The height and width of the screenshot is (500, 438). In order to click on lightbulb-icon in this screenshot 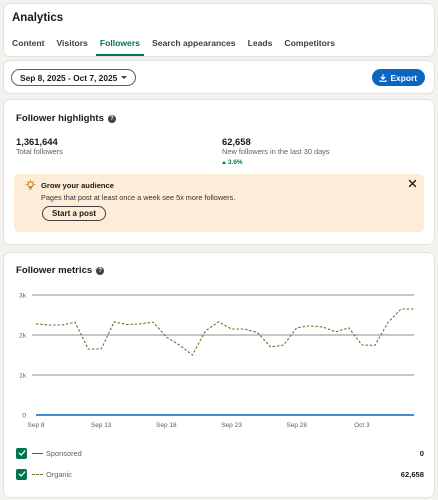, I will do `click(30, 185)`.